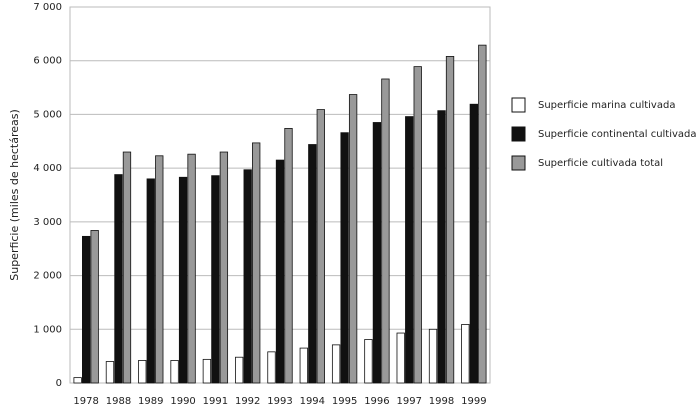 The height and width of the screenshot is (414, 700). What do you see at coordinates (182, 401) in the screenshot?
I see `x-tick-label: 1990` at bounding box center [182, 401].